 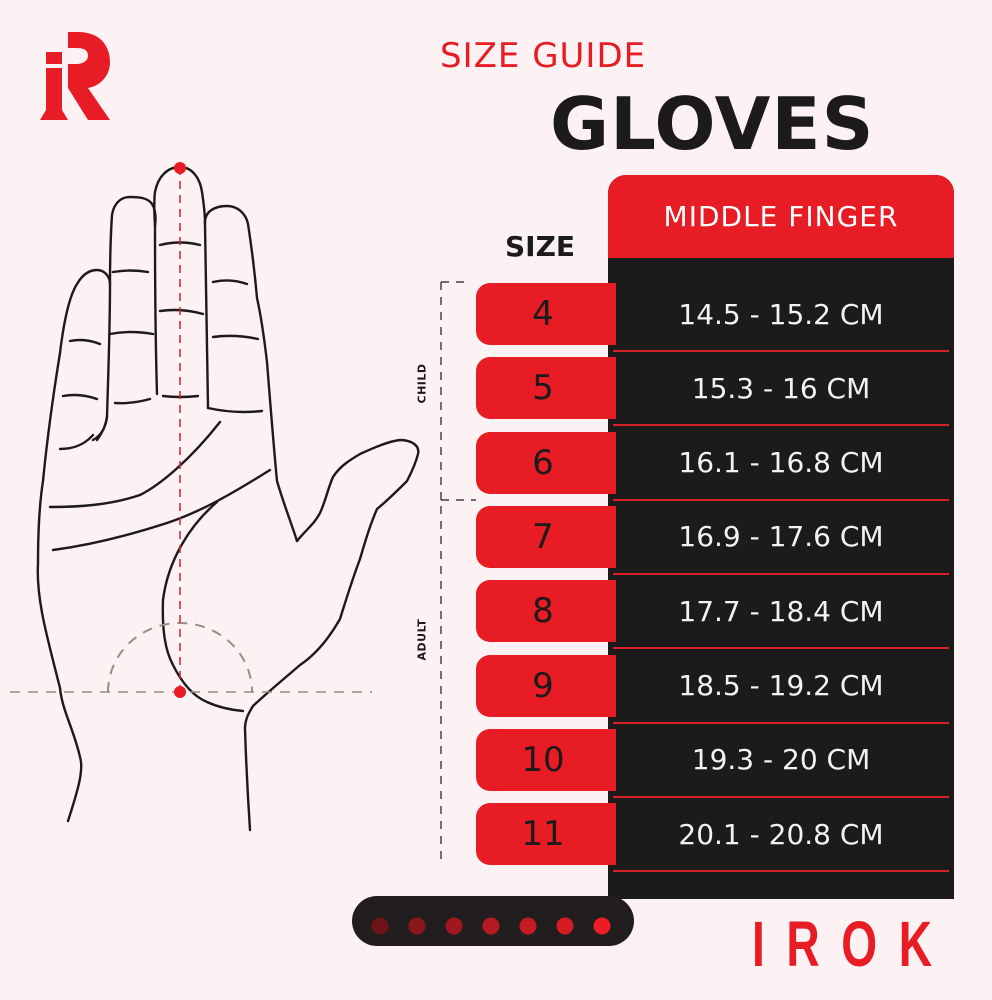 I want to click on measure-start-dot, so click(x=180, y=168).